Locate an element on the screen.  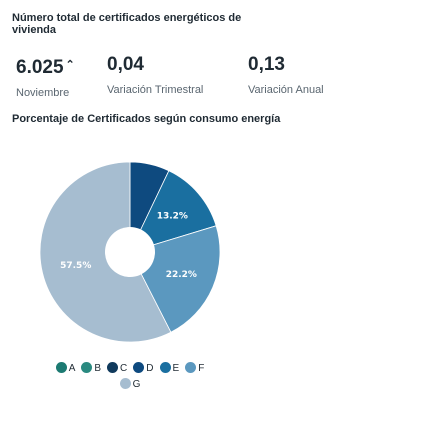
donut-hole is located at coordinates (130, 252).